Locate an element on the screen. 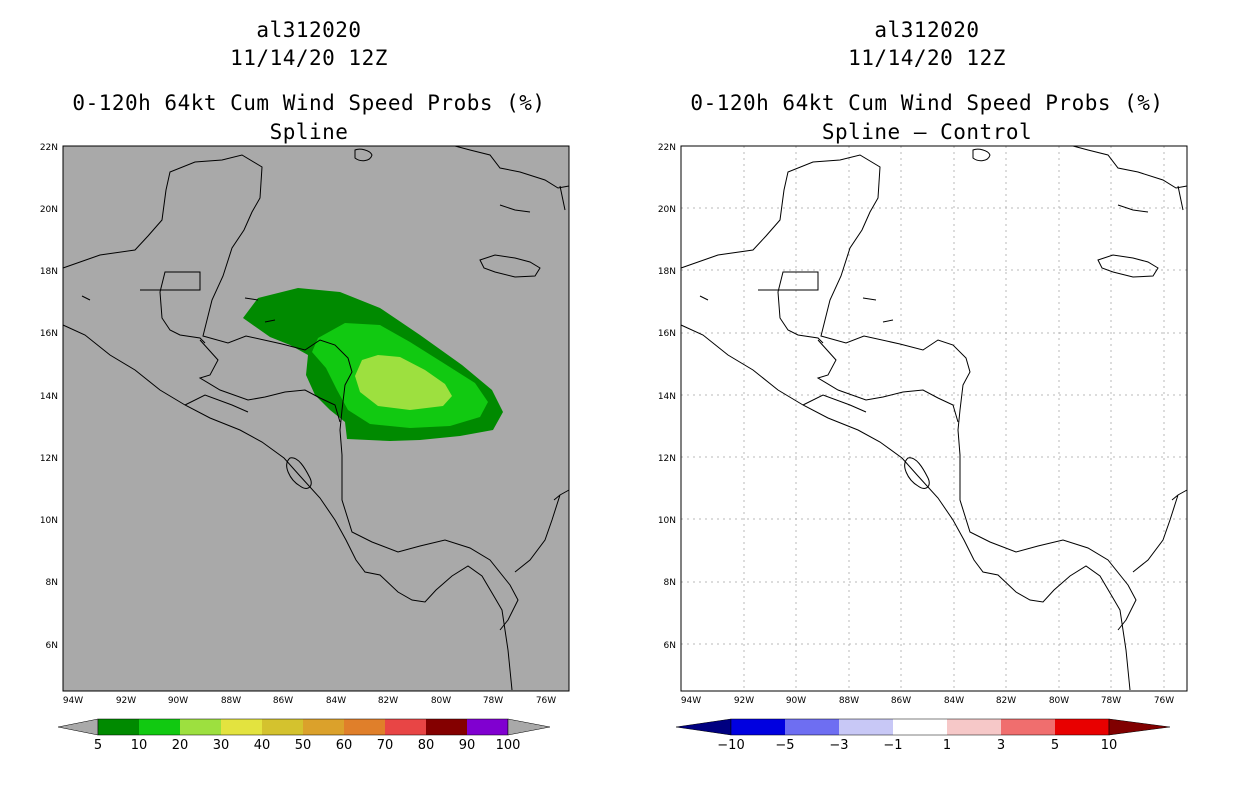 Image resolution: width=1236 pixels, height=800 pixels. colorbar-label: 60 is located at coordinates (344, 745).